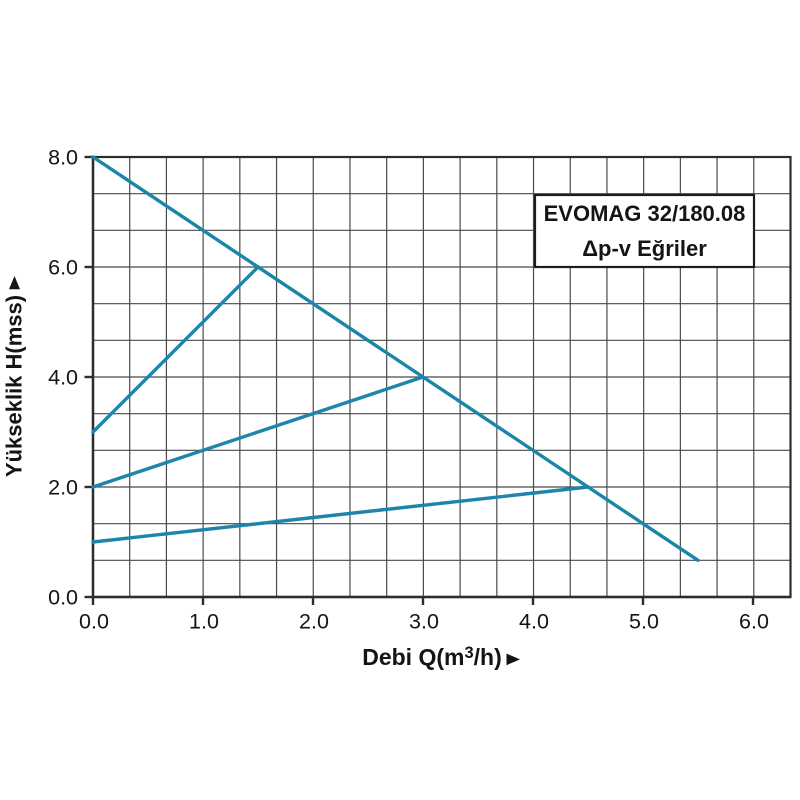 The image size is (800, 800). Describe the element at coordinates (63, 158) in the screenshot. I see `svg-text: 8.0` at that location.